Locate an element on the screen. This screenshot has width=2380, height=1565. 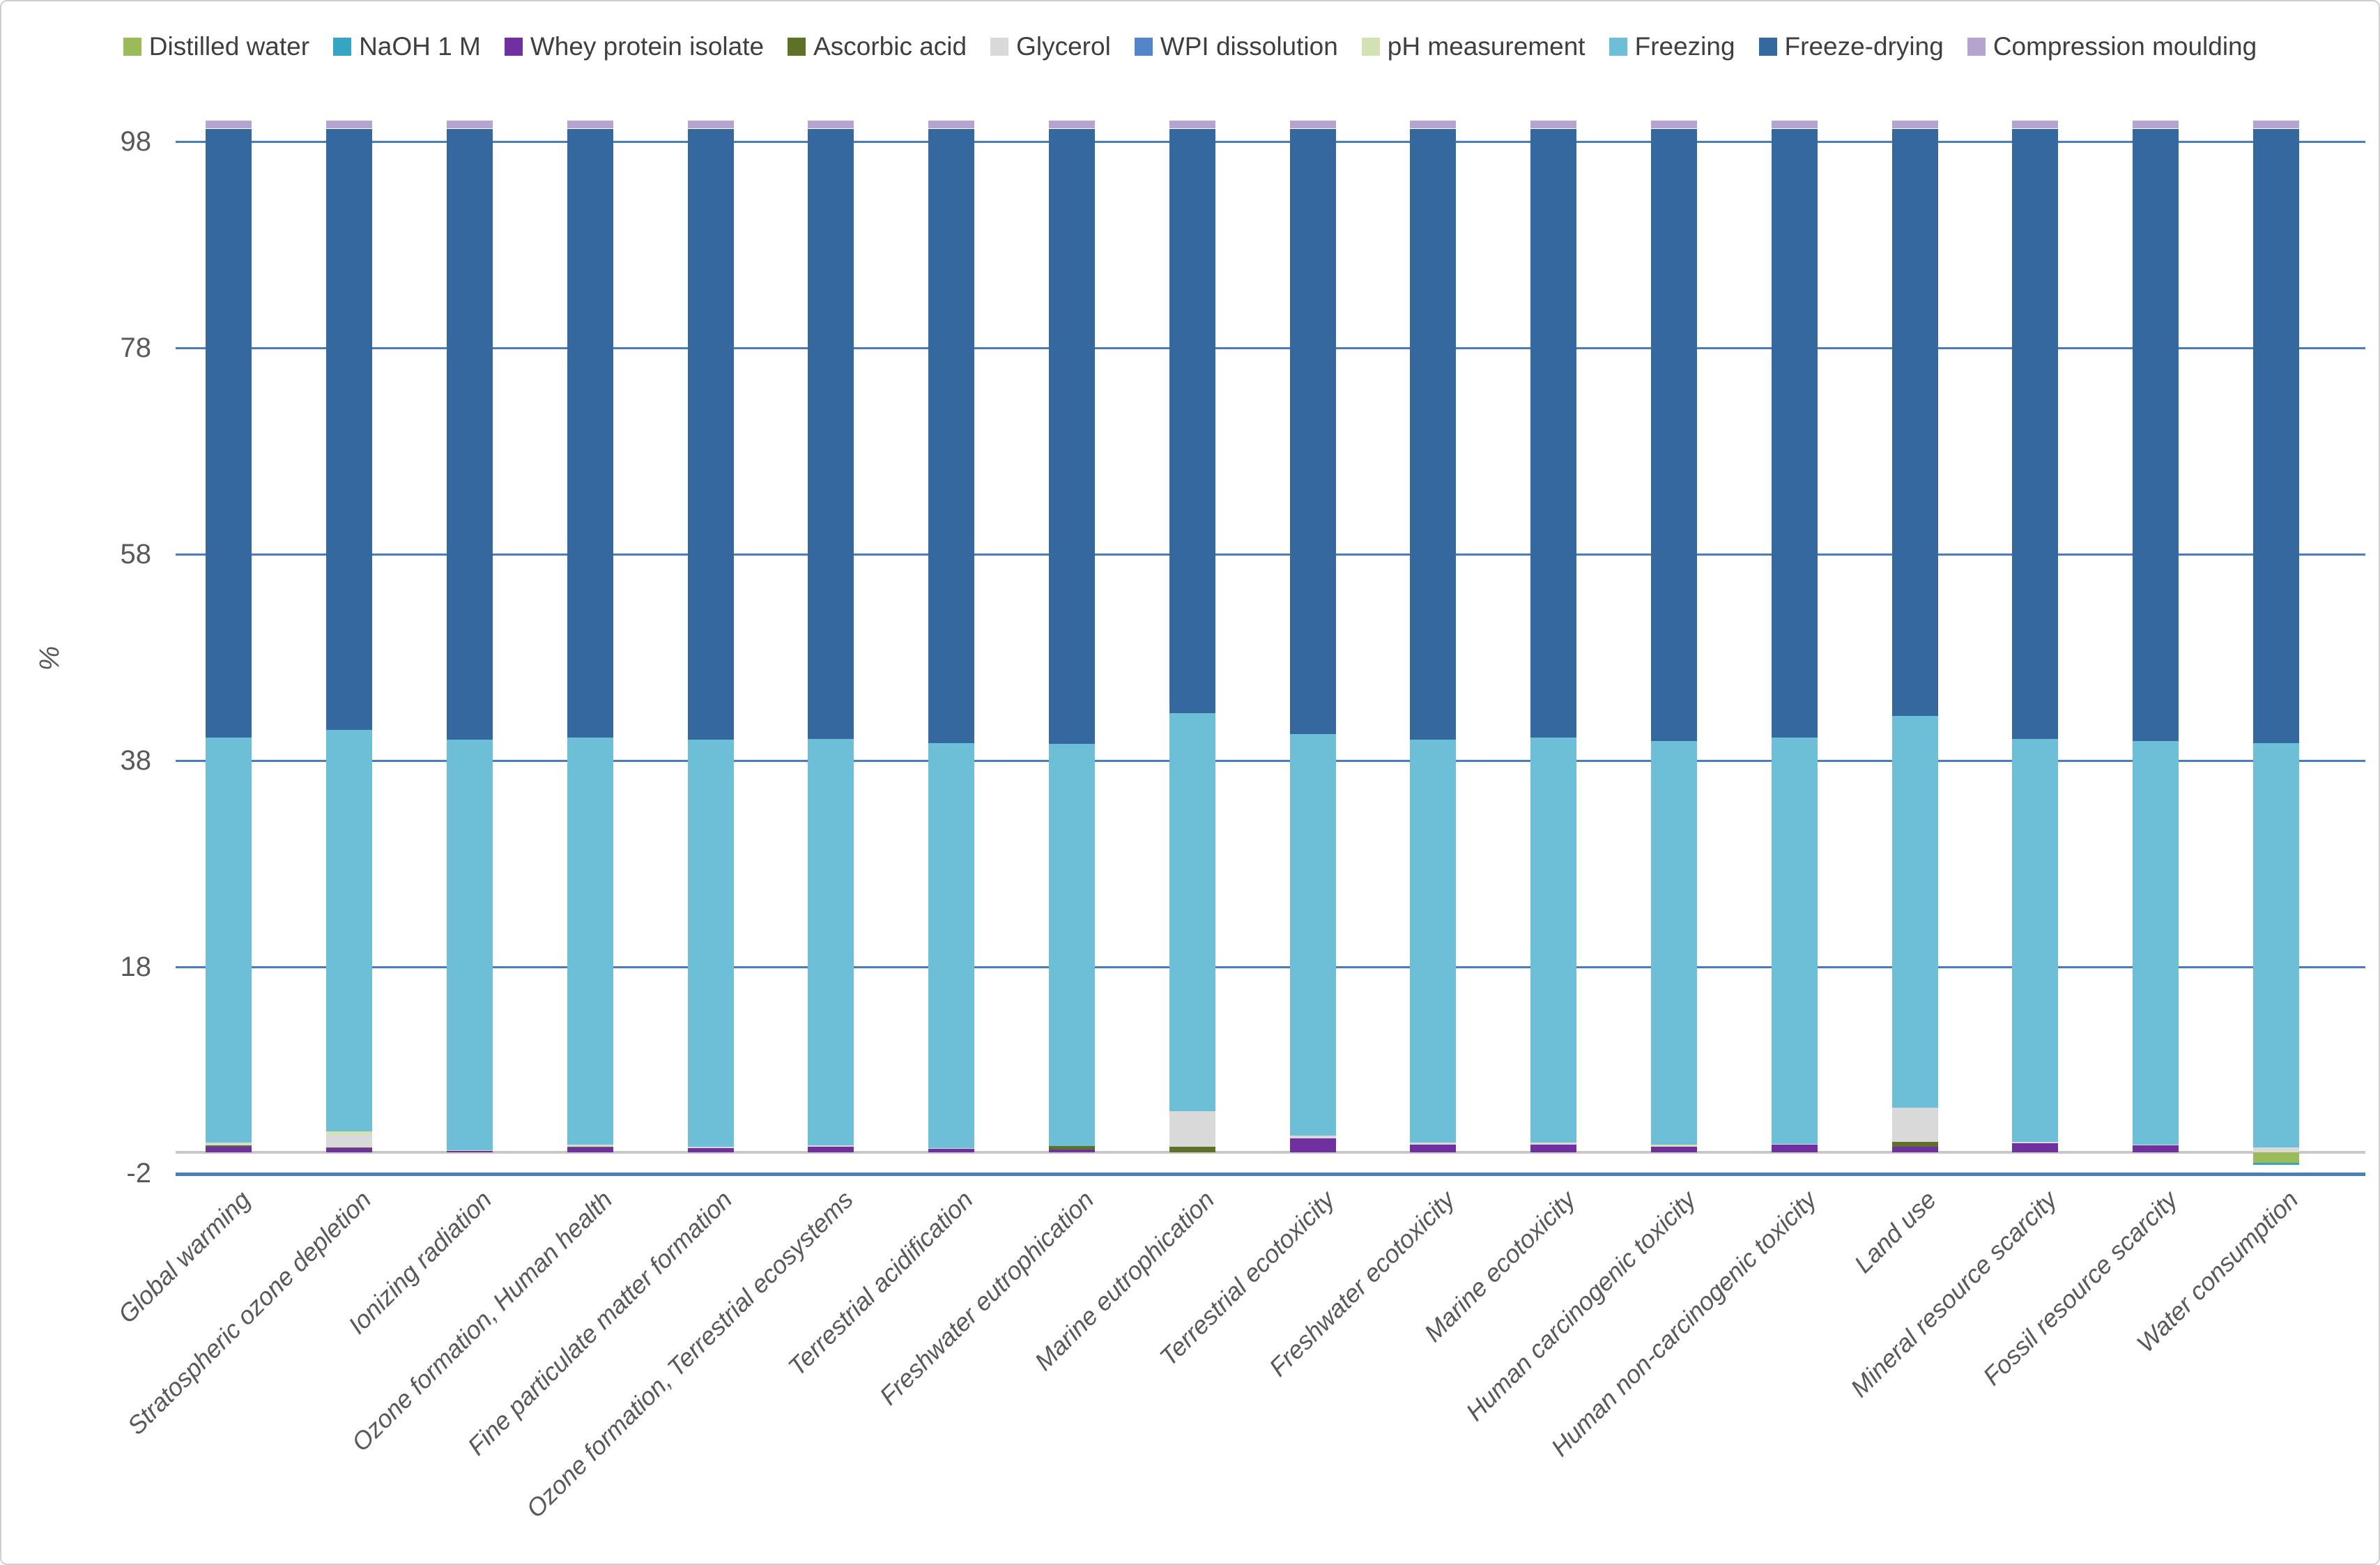
legend-item: Distilled water is located at coordinates (216, 47).